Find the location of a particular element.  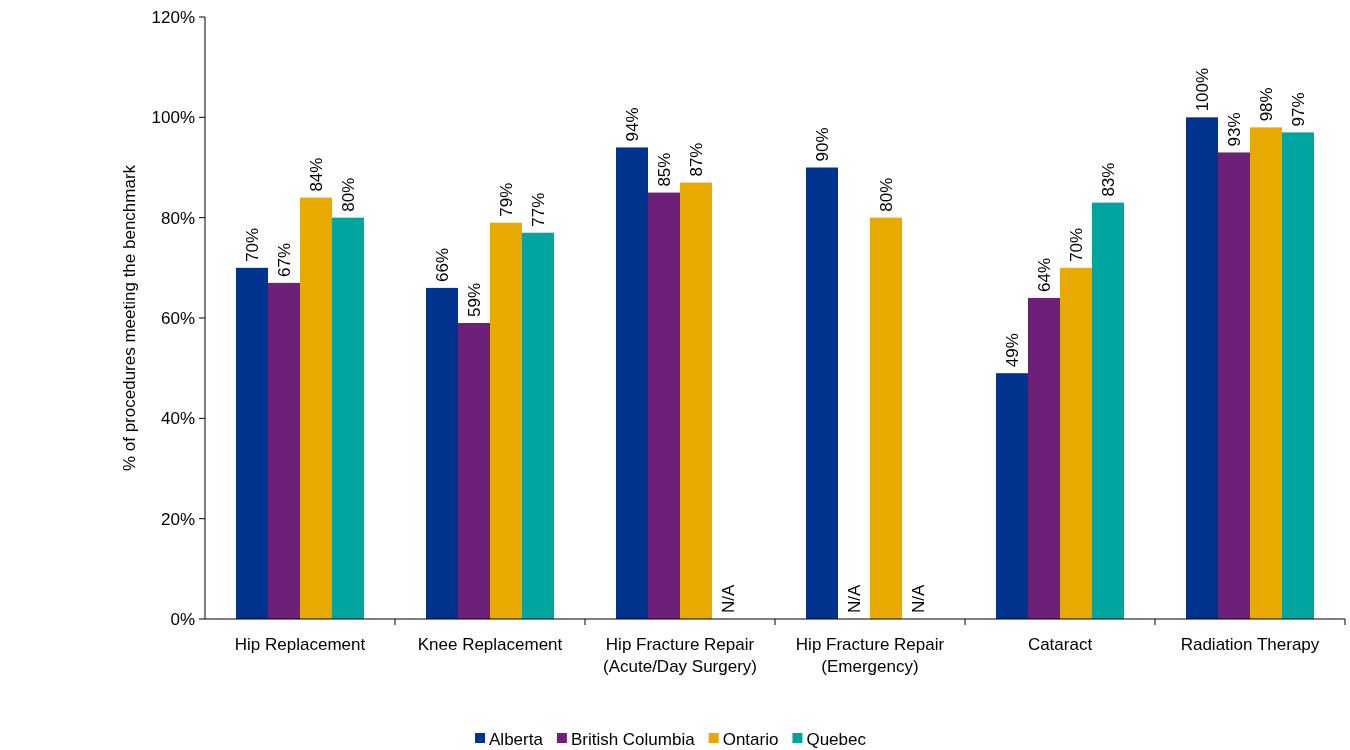

data-label: 64% is located at coordinates (1044, 274).